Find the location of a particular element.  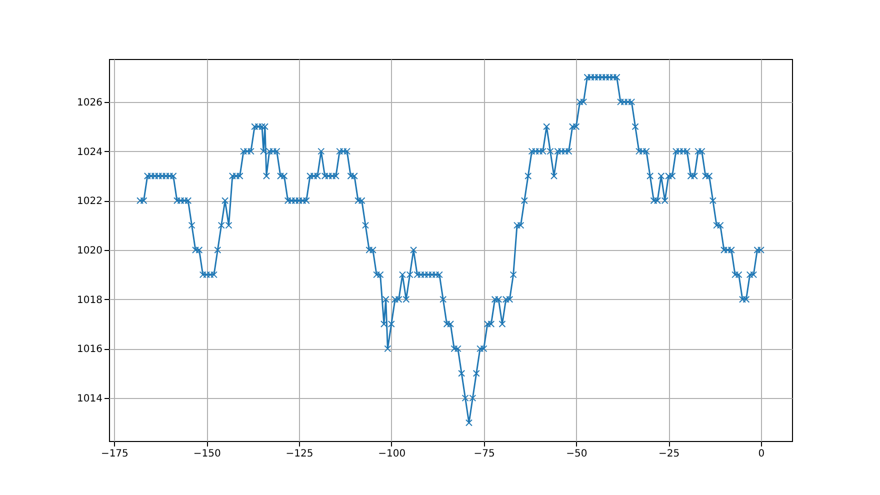

x-tick-label: −75 is located at coordinates (484, 454).